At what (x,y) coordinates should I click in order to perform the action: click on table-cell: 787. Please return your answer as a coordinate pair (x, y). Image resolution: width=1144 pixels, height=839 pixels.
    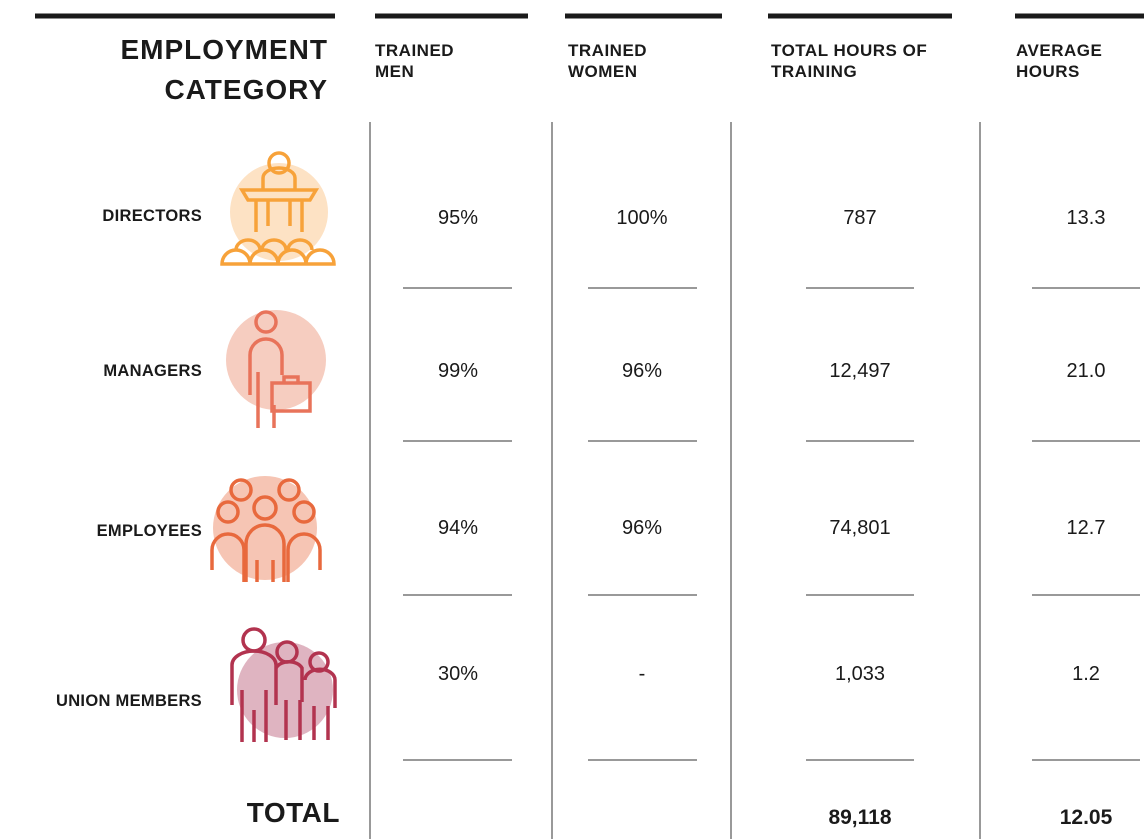
    Looking at the image, I should click on (860, 218).